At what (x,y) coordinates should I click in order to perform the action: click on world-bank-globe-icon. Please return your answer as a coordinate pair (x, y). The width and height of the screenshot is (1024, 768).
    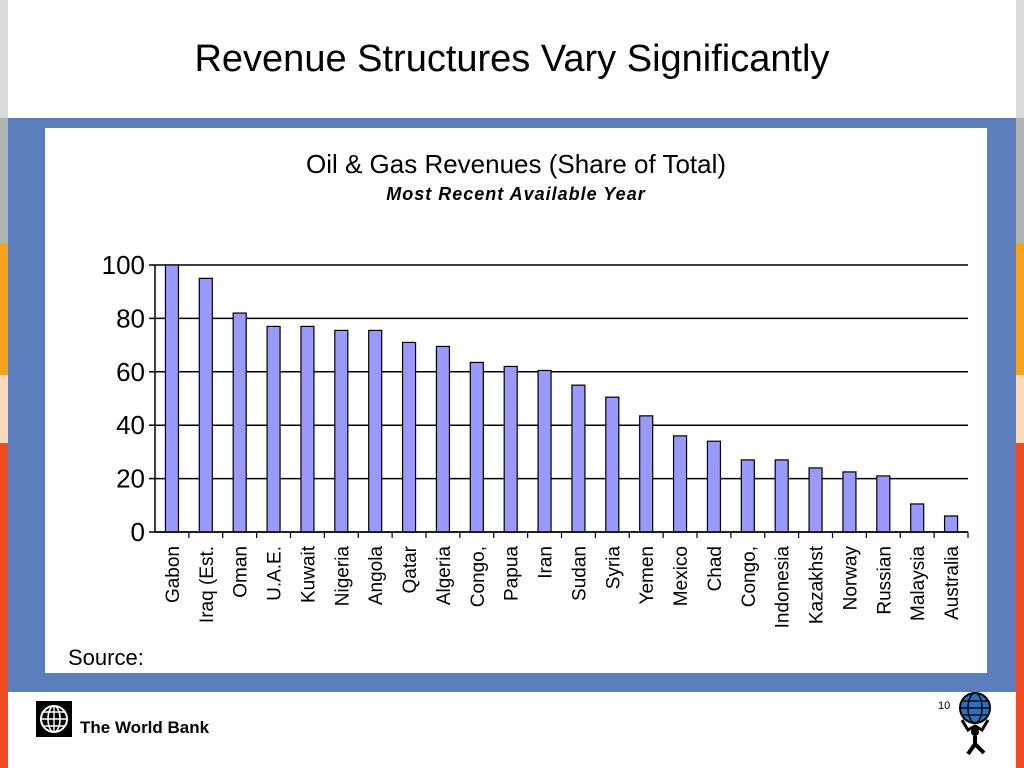
    Looking at the image, I should click on (54, 719).